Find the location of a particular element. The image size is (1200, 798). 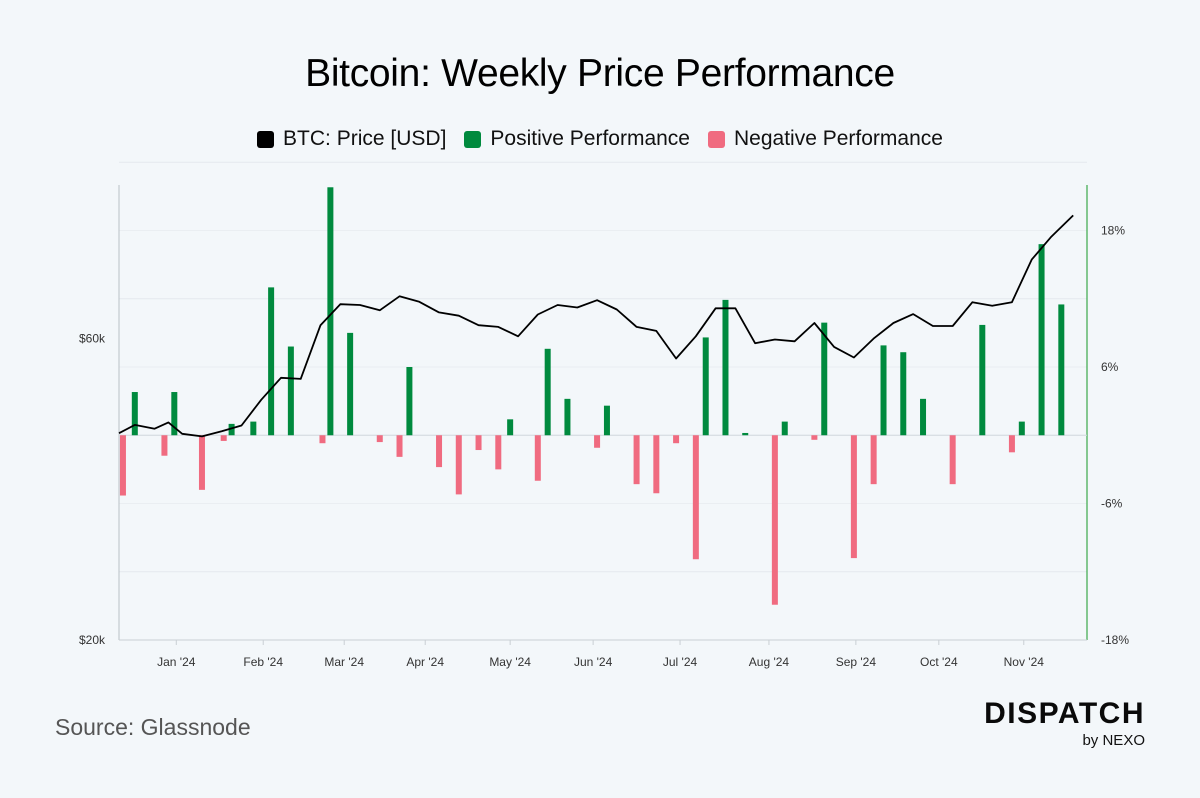

legend-label-positive: Positive Performance is located at coordinates (590, 138).